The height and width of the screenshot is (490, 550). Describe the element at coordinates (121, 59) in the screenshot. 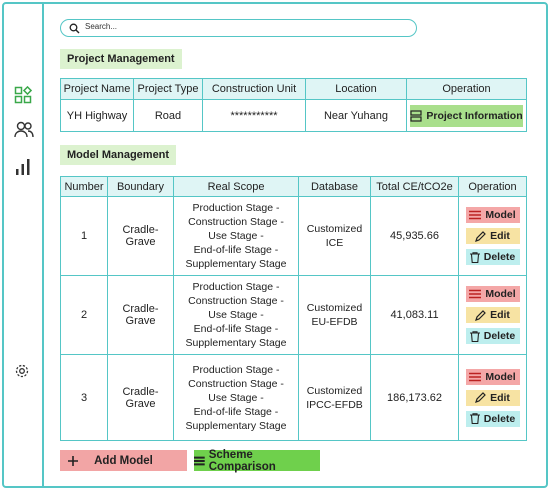

I see `section-label: Project Management` at that location.